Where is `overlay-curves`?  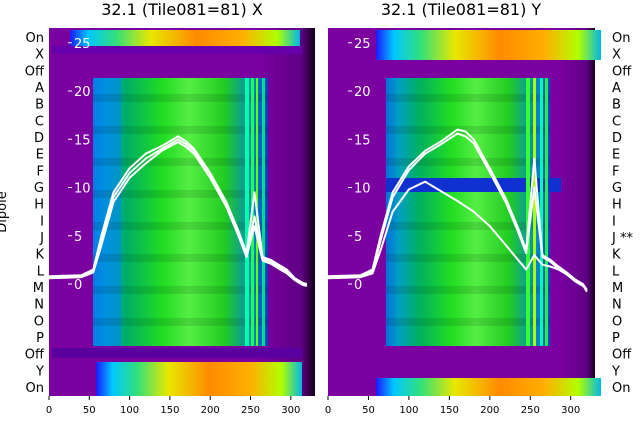
overlay-curves is located at coordinates (178, 211).